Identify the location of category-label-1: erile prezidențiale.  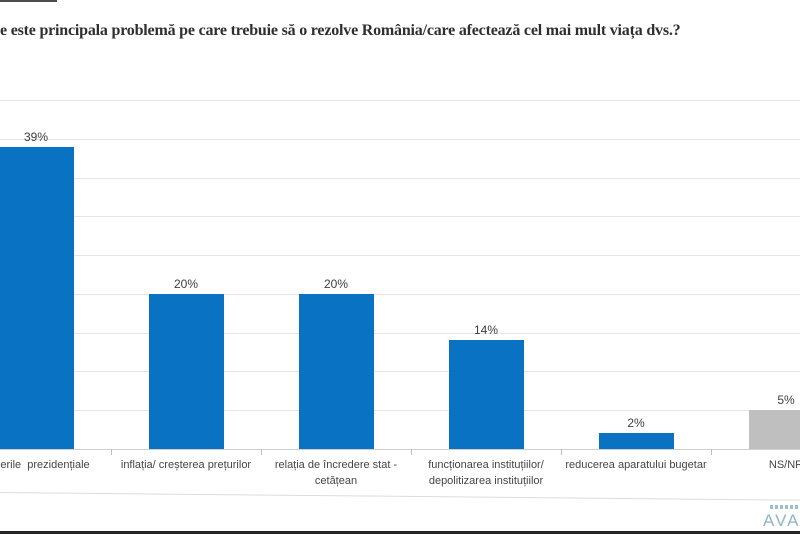
(60, 465).